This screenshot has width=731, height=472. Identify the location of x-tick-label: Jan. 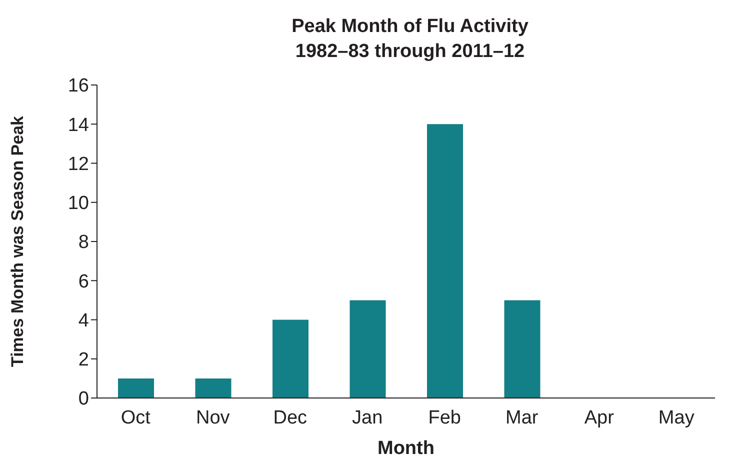
(367, 417).